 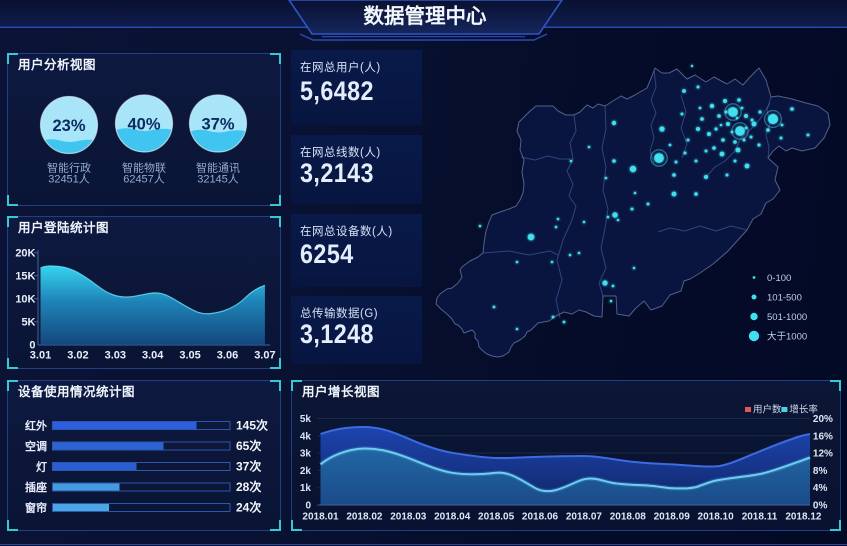 What do you see at coordinates (68, 126) in the screenshot?
I see `svg-text: 23%` at bounding box center [68, 126].